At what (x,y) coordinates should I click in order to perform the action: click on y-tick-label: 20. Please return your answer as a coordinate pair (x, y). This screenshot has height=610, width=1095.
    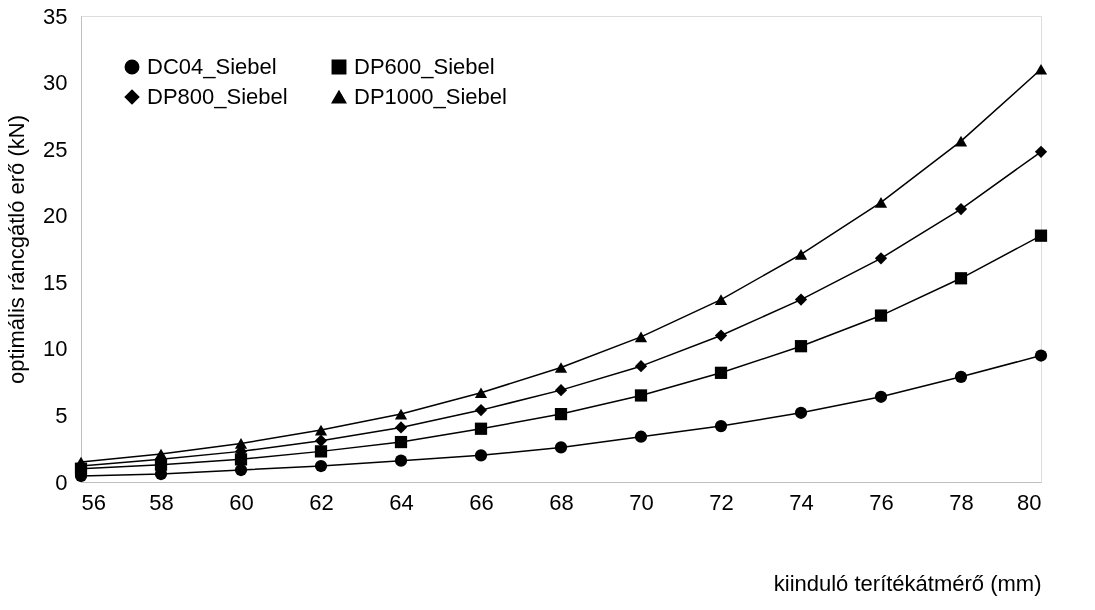
    Looking at the image, I should click on (55, 216).